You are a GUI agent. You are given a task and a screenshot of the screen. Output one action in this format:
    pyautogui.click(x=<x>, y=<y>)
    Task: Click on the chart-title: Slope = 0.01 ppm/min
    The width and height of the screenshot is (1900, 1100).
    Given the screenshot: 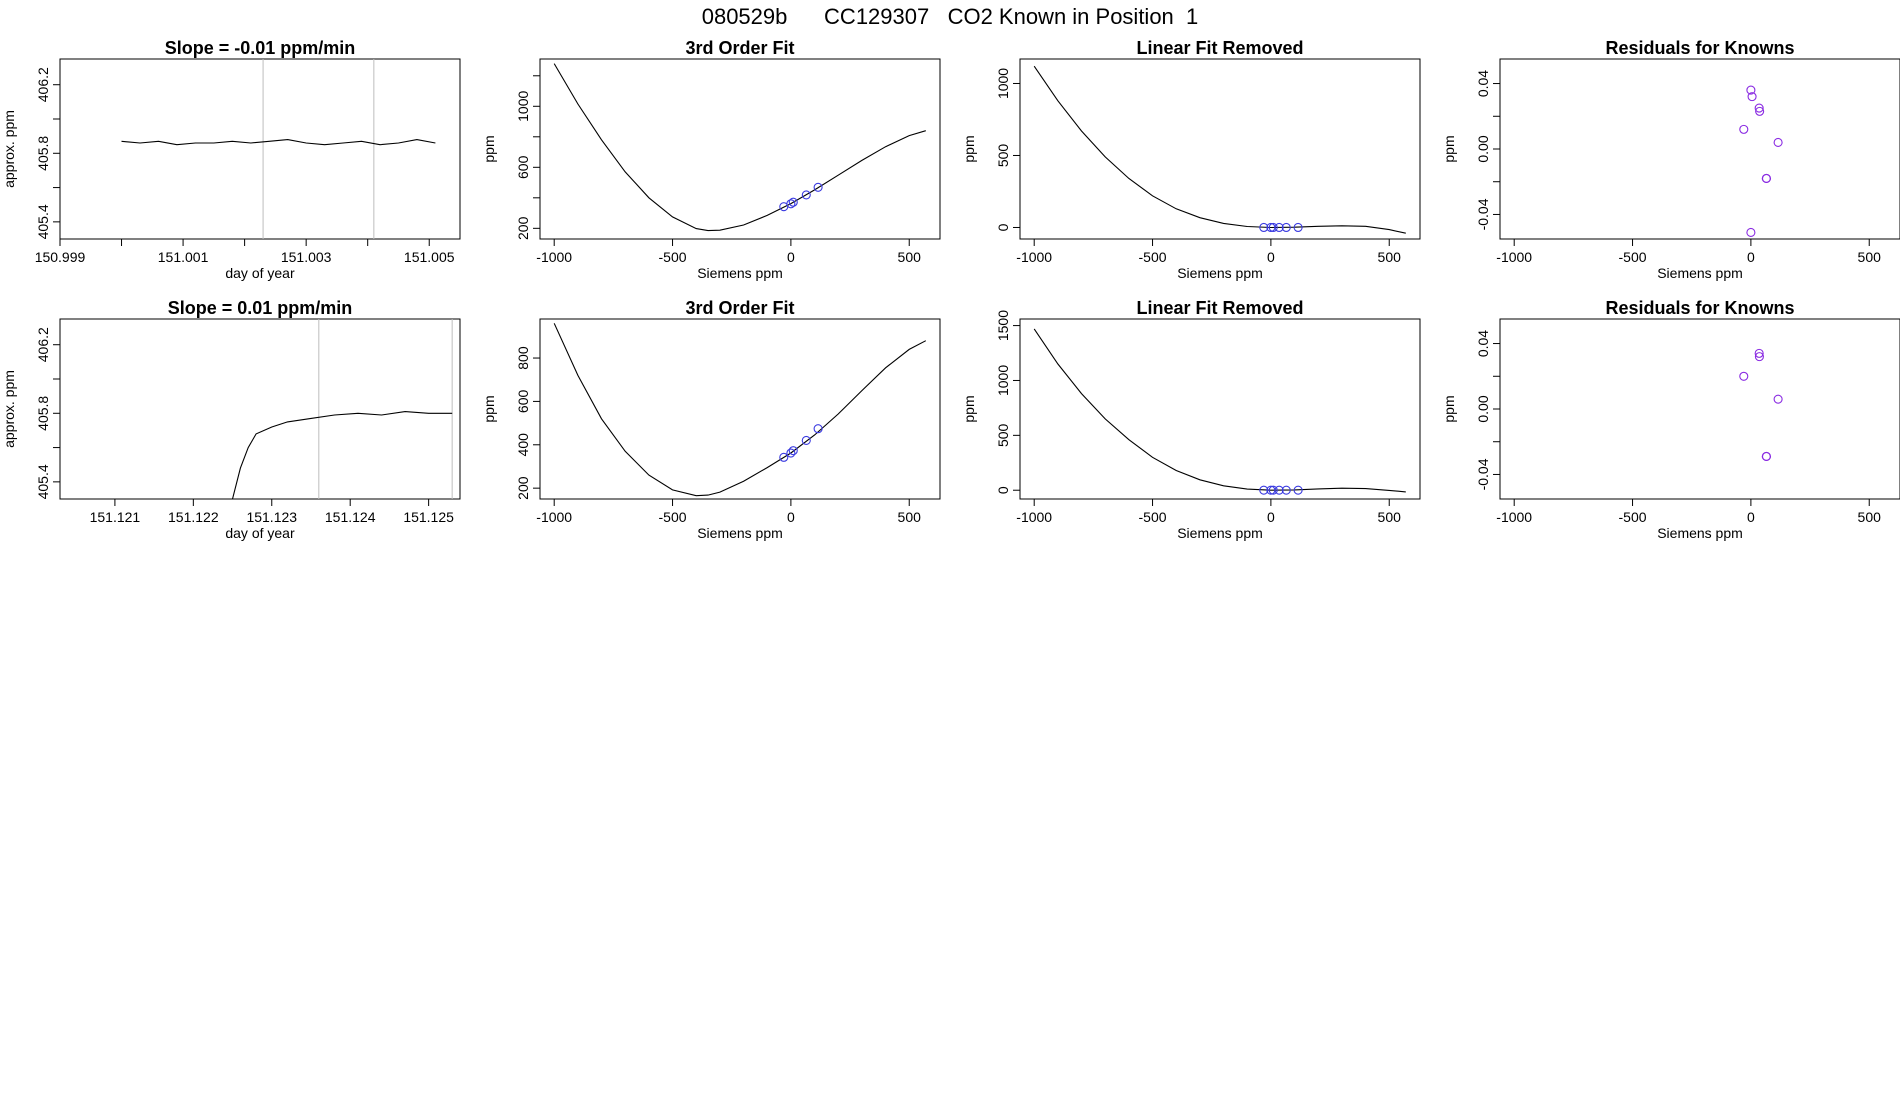 What is the action you would take?
    pyautogui.click(x=260, y=308)
    